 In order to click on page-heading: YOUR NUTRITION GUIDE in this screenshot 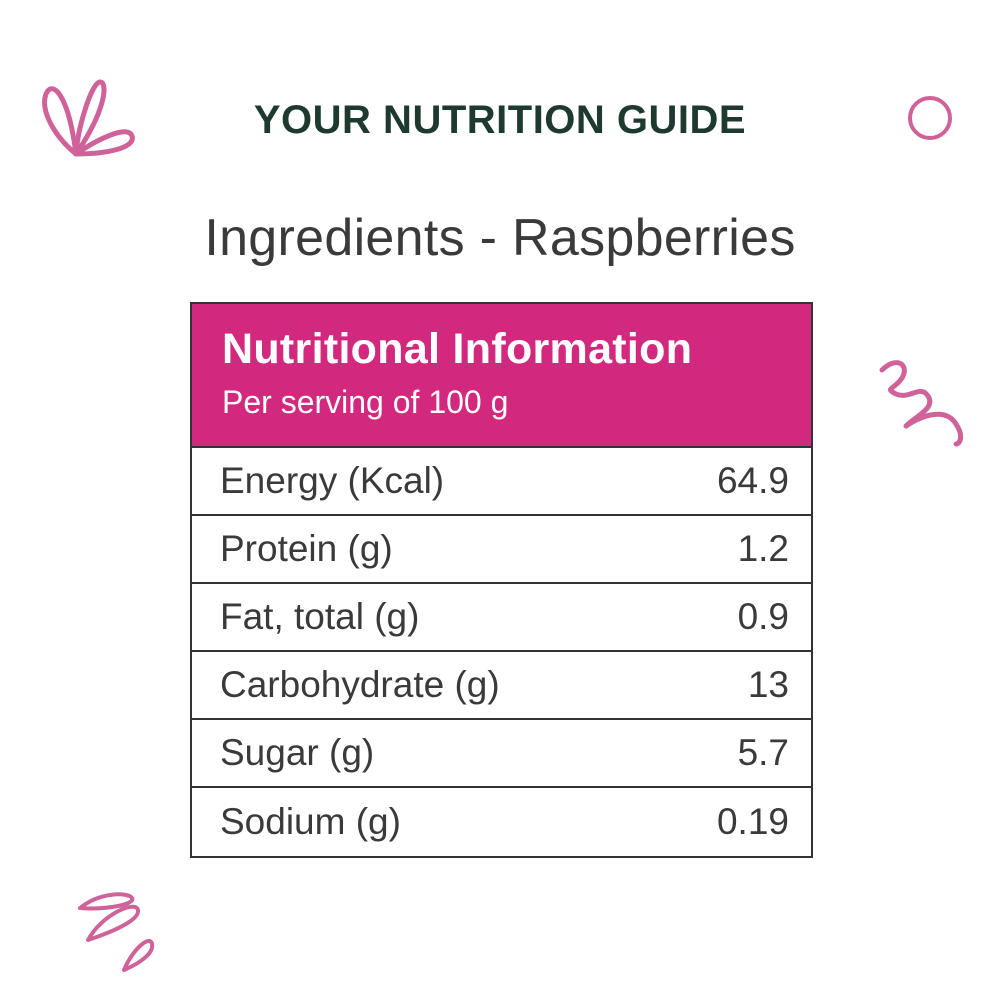, I will do `click(500, 120)`.